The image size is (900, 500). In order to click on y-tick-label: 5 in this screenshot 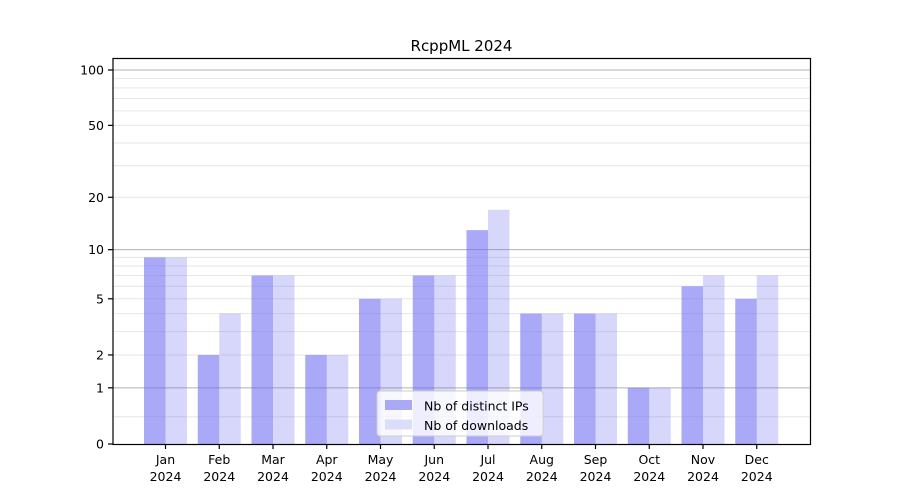, I will do `click(100, 298)`.